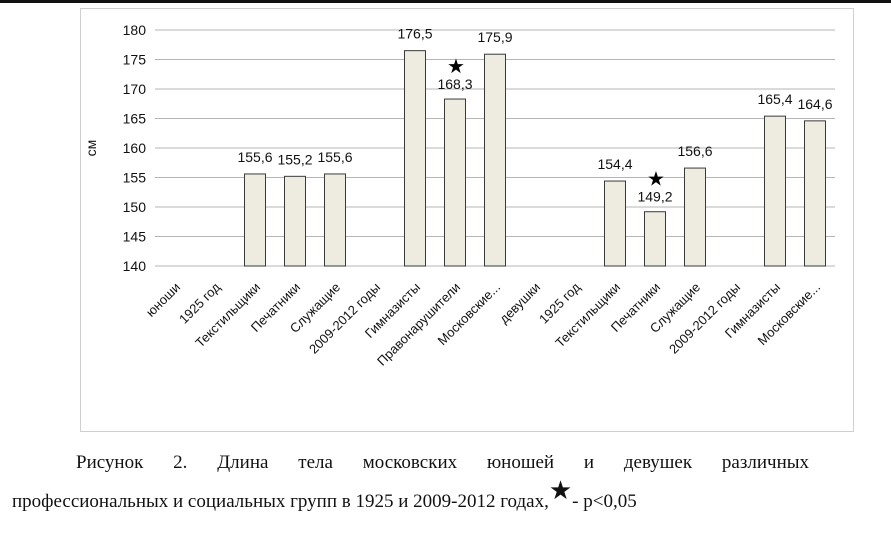  What do you see at coordinates (135, 60) in the screenshot?
I see `y-tick-label: 175` at bounding box center [135, 60].